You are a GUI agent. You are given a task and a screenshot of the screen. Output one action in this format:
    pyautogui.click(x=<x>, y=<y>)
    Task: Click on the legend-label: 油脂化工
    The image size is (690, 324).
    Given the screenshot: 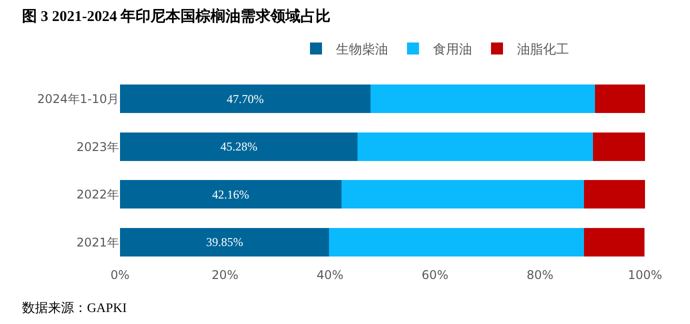 What is the action you would take?
    pyautogui.click(x=543, y=50)
    